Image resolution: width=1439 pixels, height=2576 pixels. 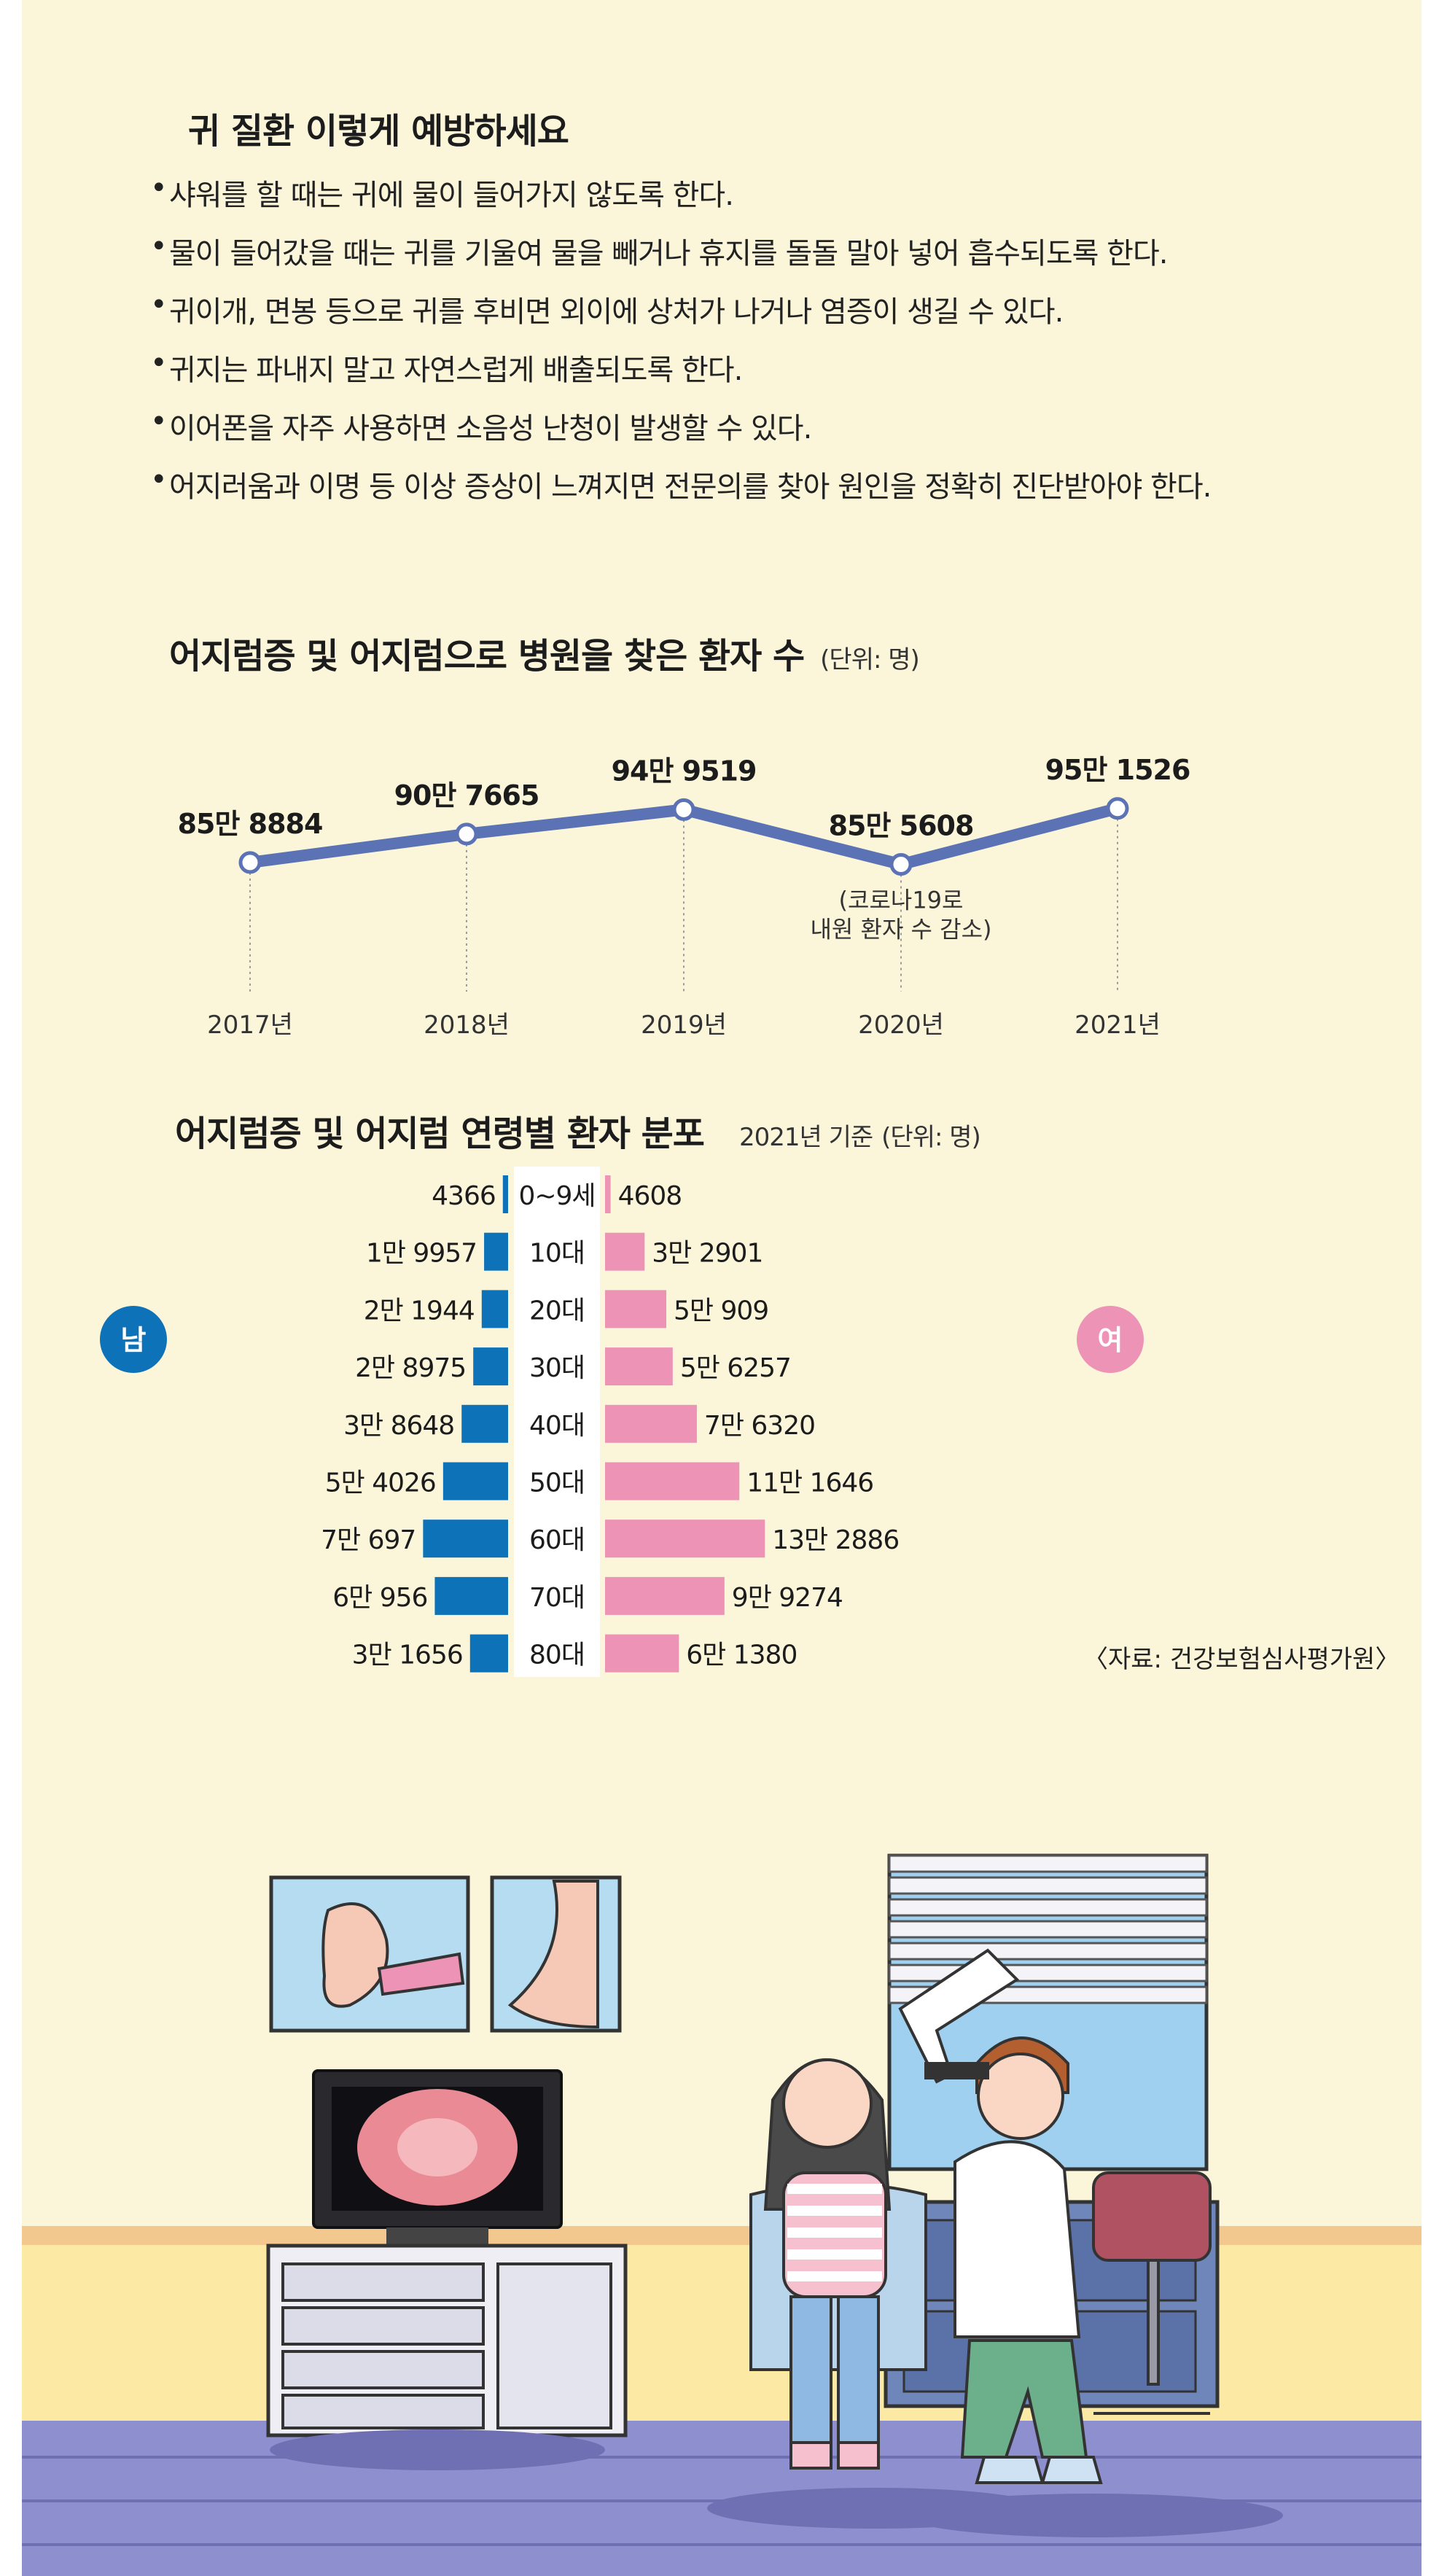 What do you see at coordinates (959, 2016) in the screenshot?
I see `otoscope` at bounding box center [959, 2016].